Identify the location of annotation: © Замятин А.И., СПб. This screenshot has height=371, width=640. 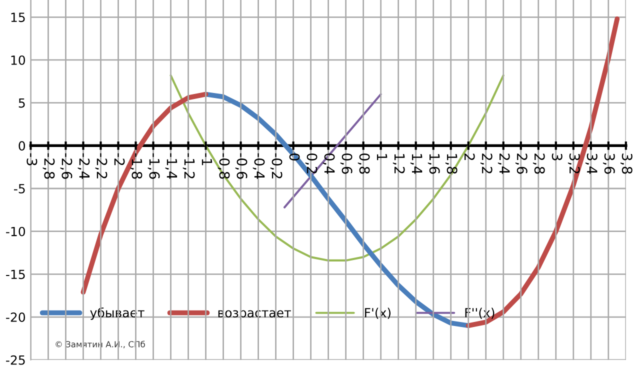
(100, 344).